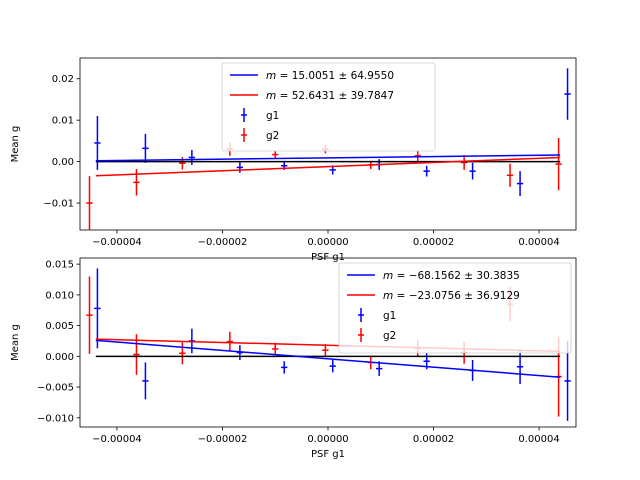 Image resolution: width=640 pixels, height=480 pixels. What do you see at coordinates (59, 357) in the screenshot?
I see `y-tick-label: 0.000` at bounding box center [59, 357].